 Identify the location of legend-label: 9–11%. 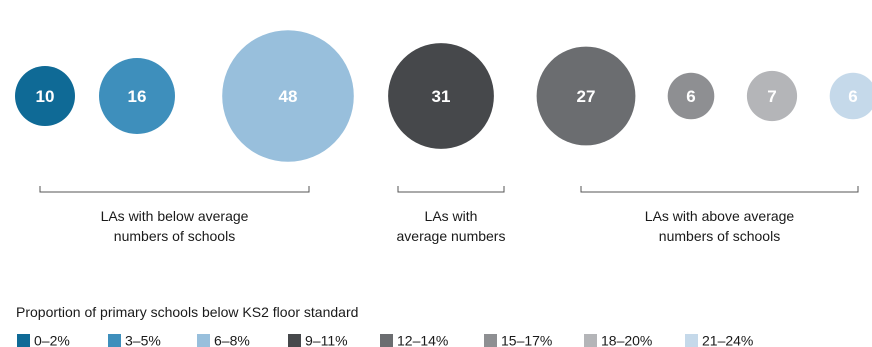
(326, 340).